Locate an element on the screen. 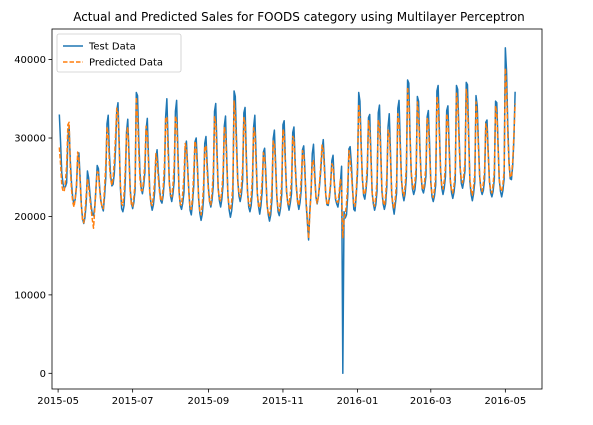  x-tick-label: 2015-05 is located at coordinates (58, 401).